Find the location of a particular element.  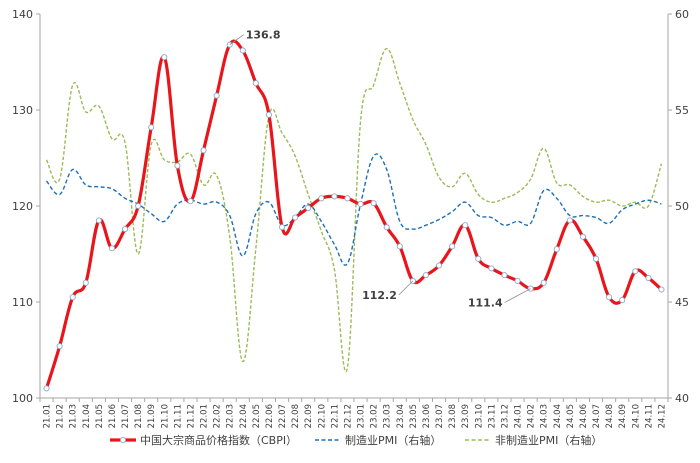

legend-item-non-manufacturing-pmi-label: 非制造业PMI（右轴） is located at coordinates (548, 440).